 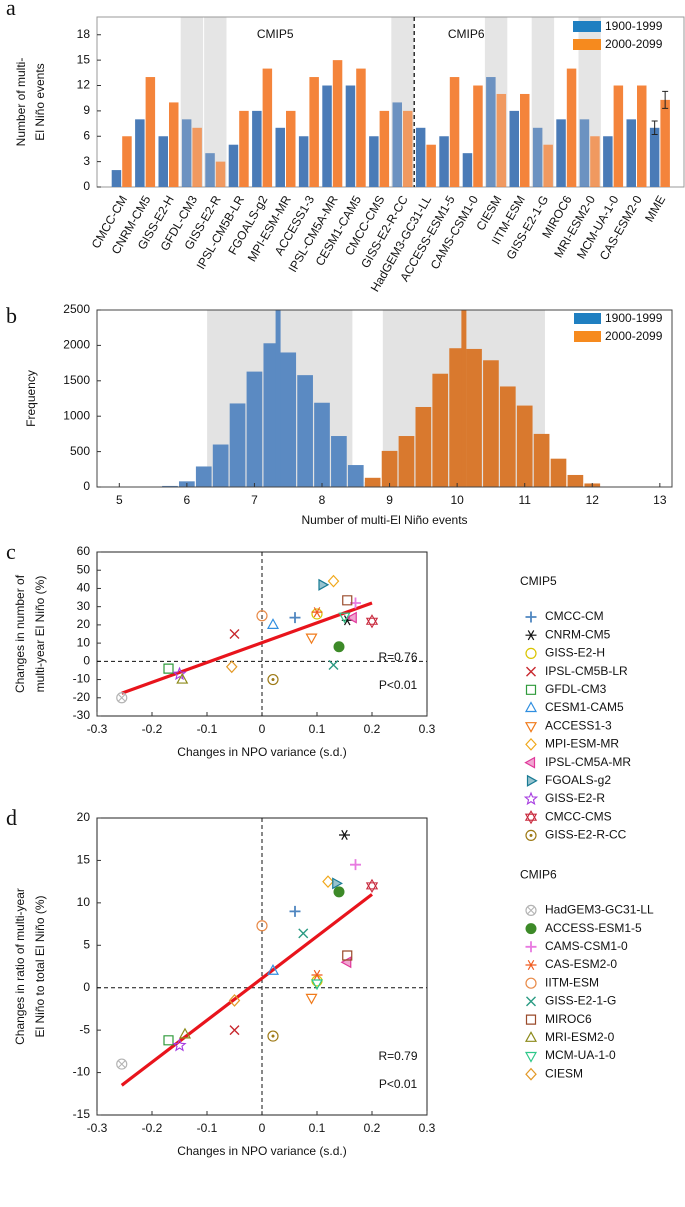 What do you see at coordinates (524, 500) in the screenshot?
I see `x-tick-label: 11` at bounding box center [524, 500].